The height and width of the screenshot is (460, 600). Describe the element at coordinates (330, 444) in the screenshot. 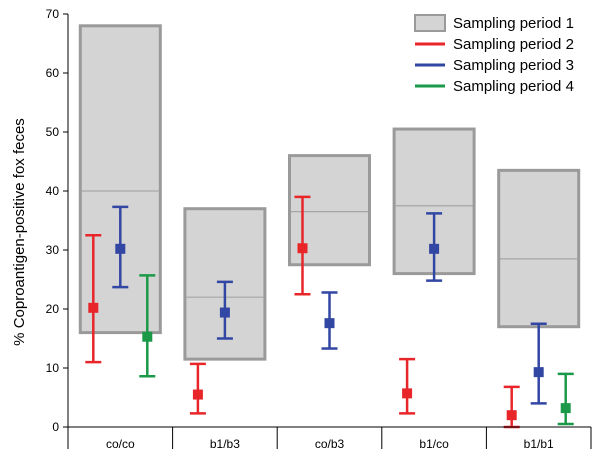

I see `x-tick-label-co/b3: co/b3` at that location.